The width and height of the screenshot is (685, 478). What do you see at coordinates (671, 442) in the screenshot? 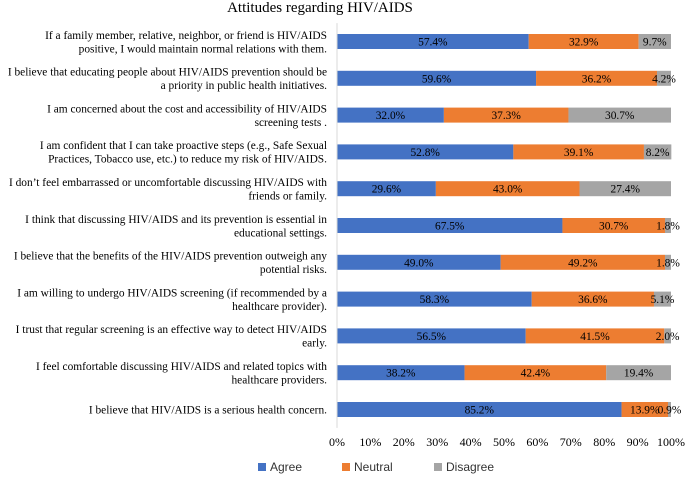
I see `x-tick-label: 100%` at bounding box center [671, 442].